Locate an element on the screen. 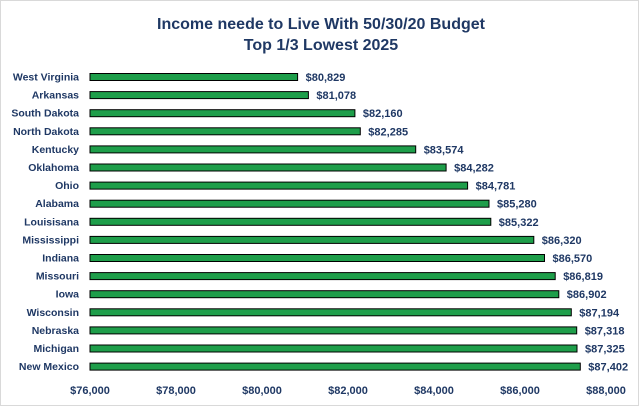 The width and height of the screenshot is (639, 407). data-label: $85,280 is located at coordinates (517, 205).